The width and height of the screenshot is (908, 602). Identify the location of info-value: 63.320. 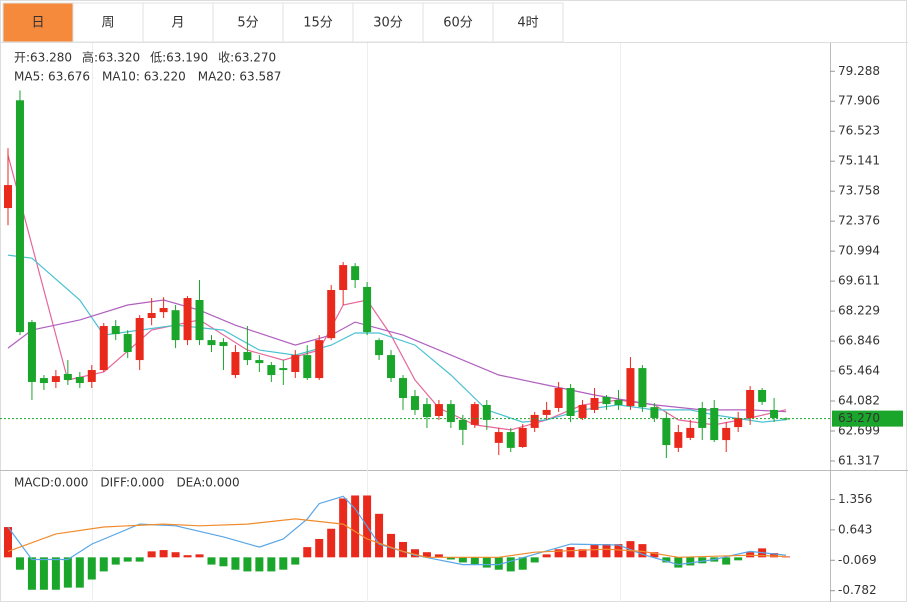
(119, 58).